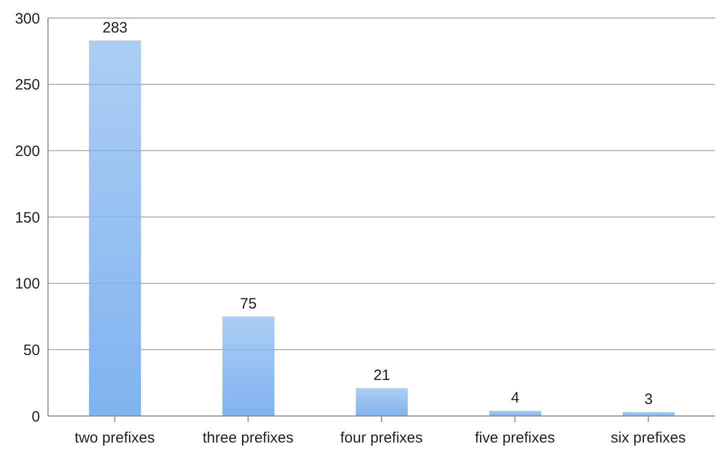 This screenshot has width=719, height=460. I want to click on y-tick-label: 0, so click(36, 417).